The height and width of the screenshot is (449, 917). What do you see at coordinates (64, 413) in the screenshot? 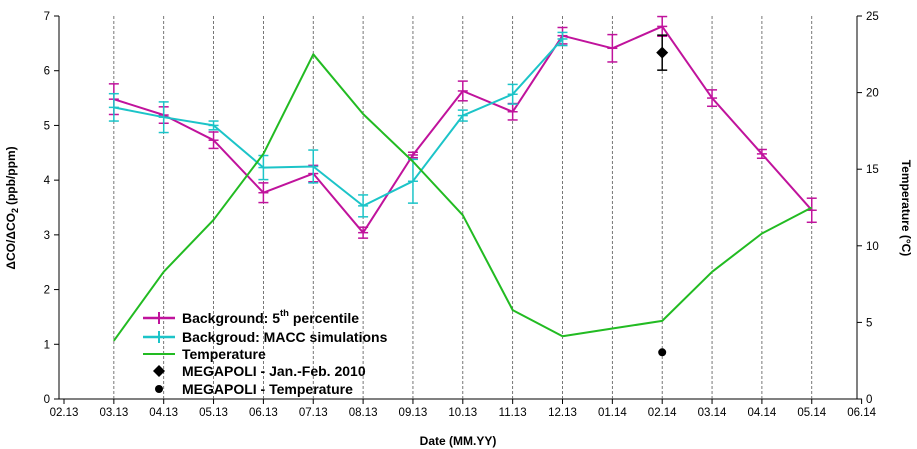
I see `x-tick-label-02.13: 02.13` at bounding box center [64, 413].